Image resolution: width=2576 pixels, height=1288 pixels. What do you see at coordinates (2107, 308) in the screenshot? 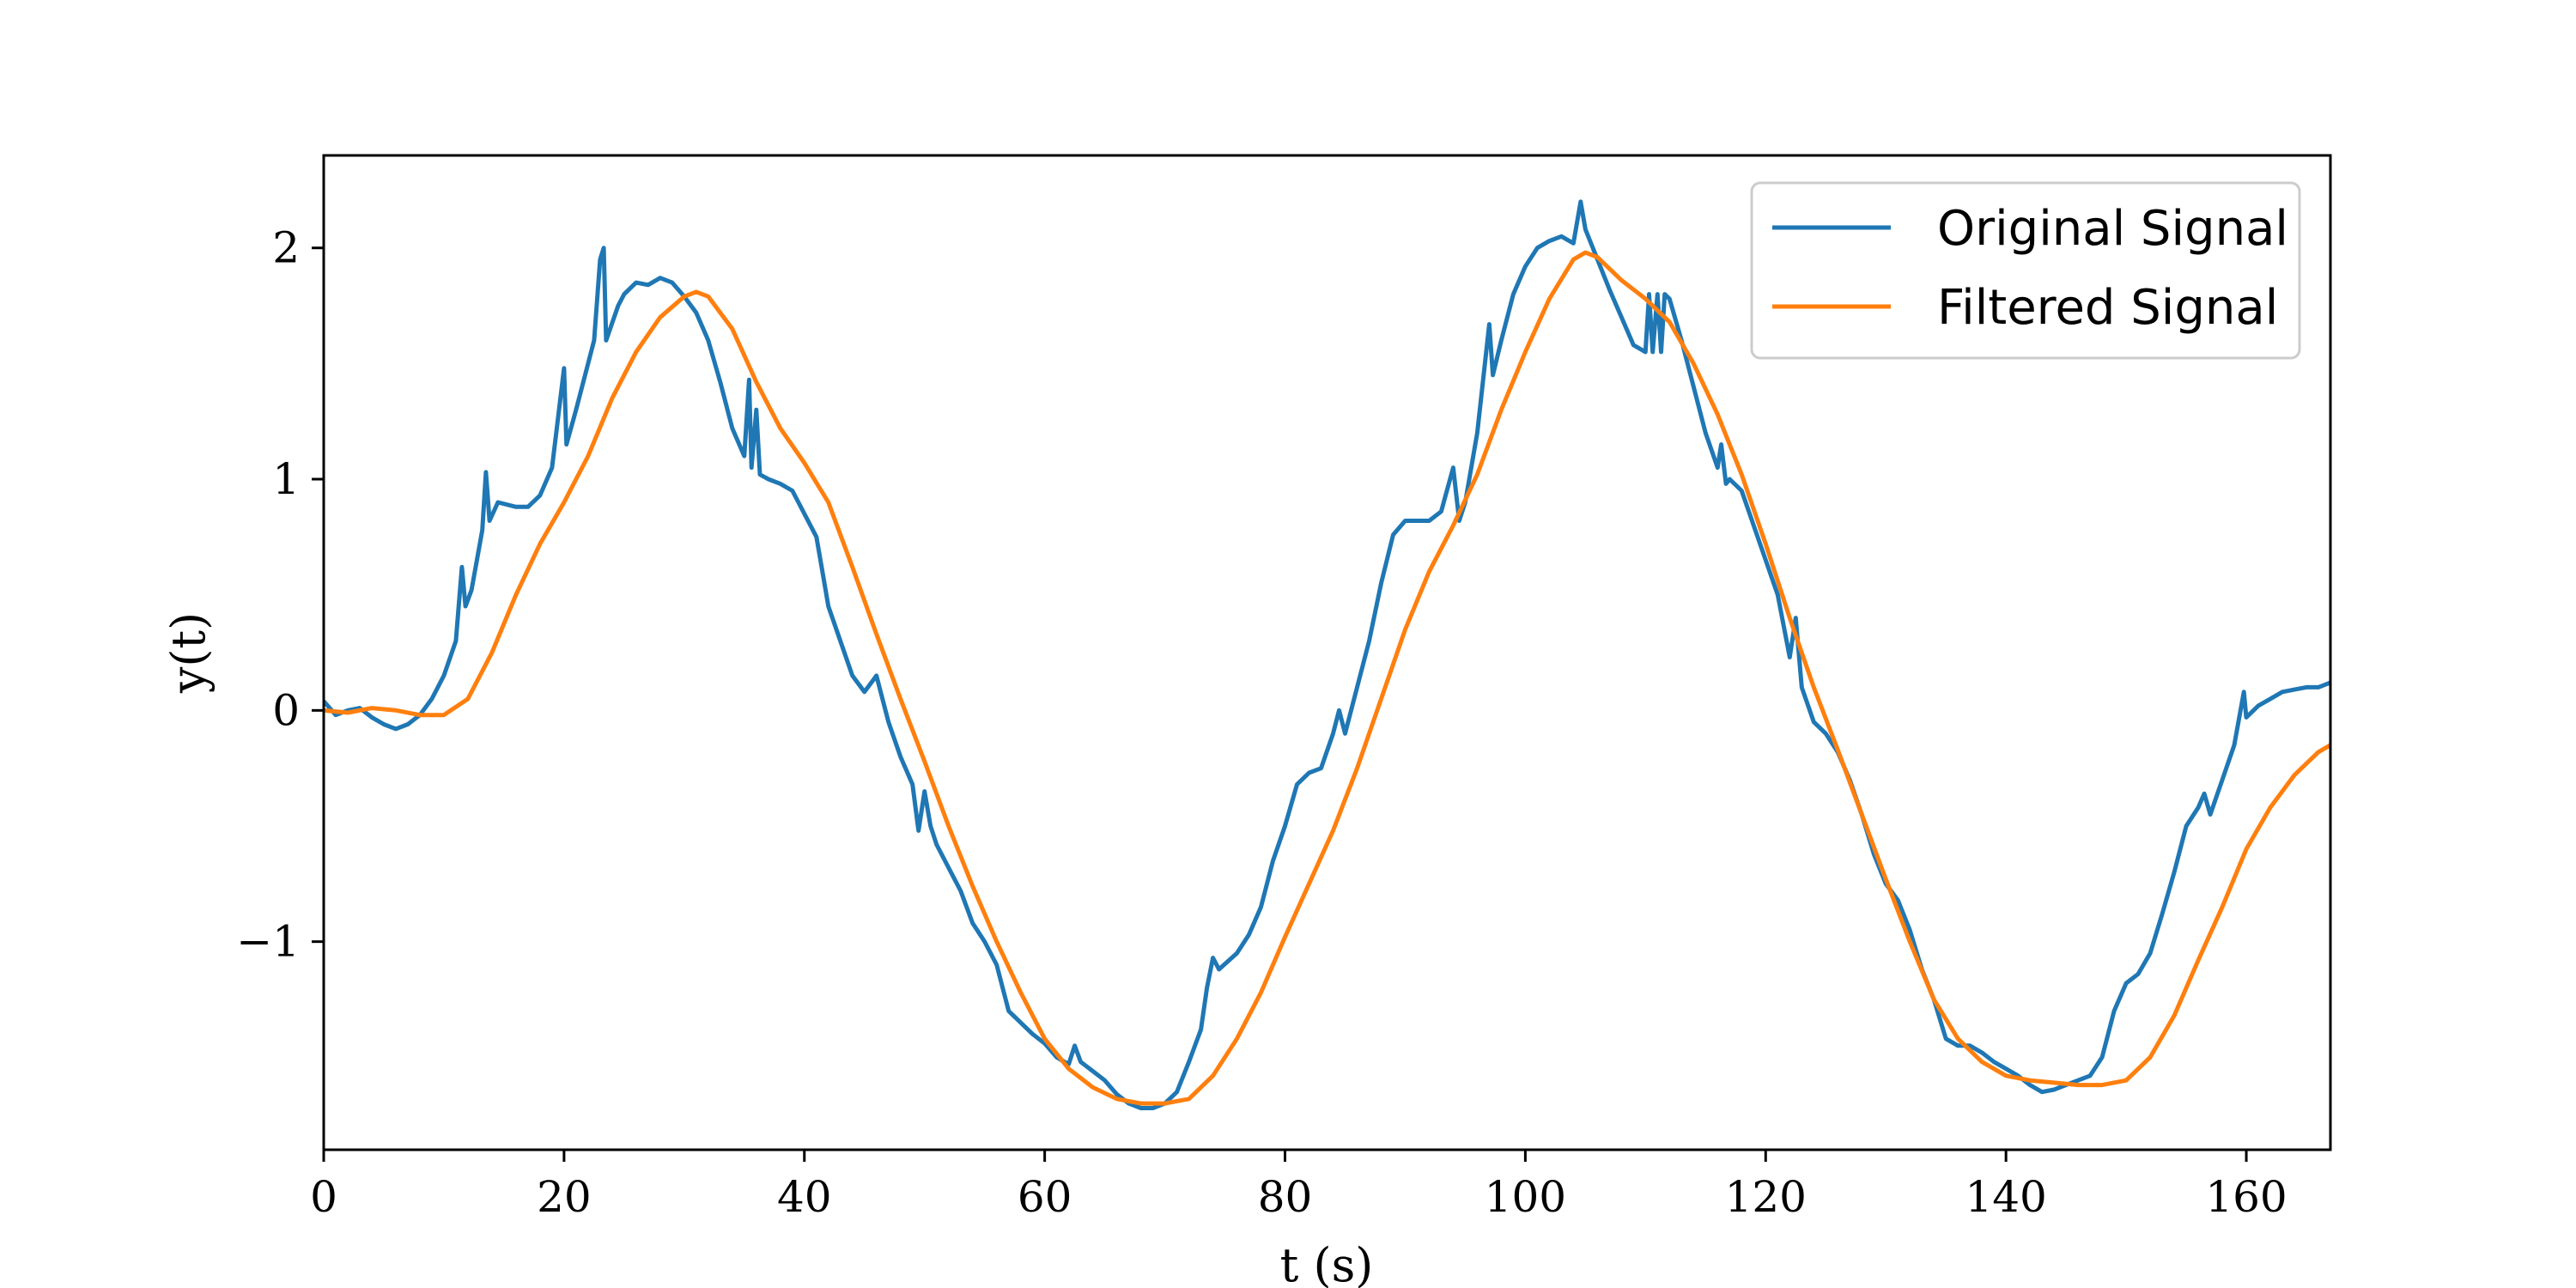
I see `legend-label-filtered: Filtered Signal` at bounding box center [2107, 308].